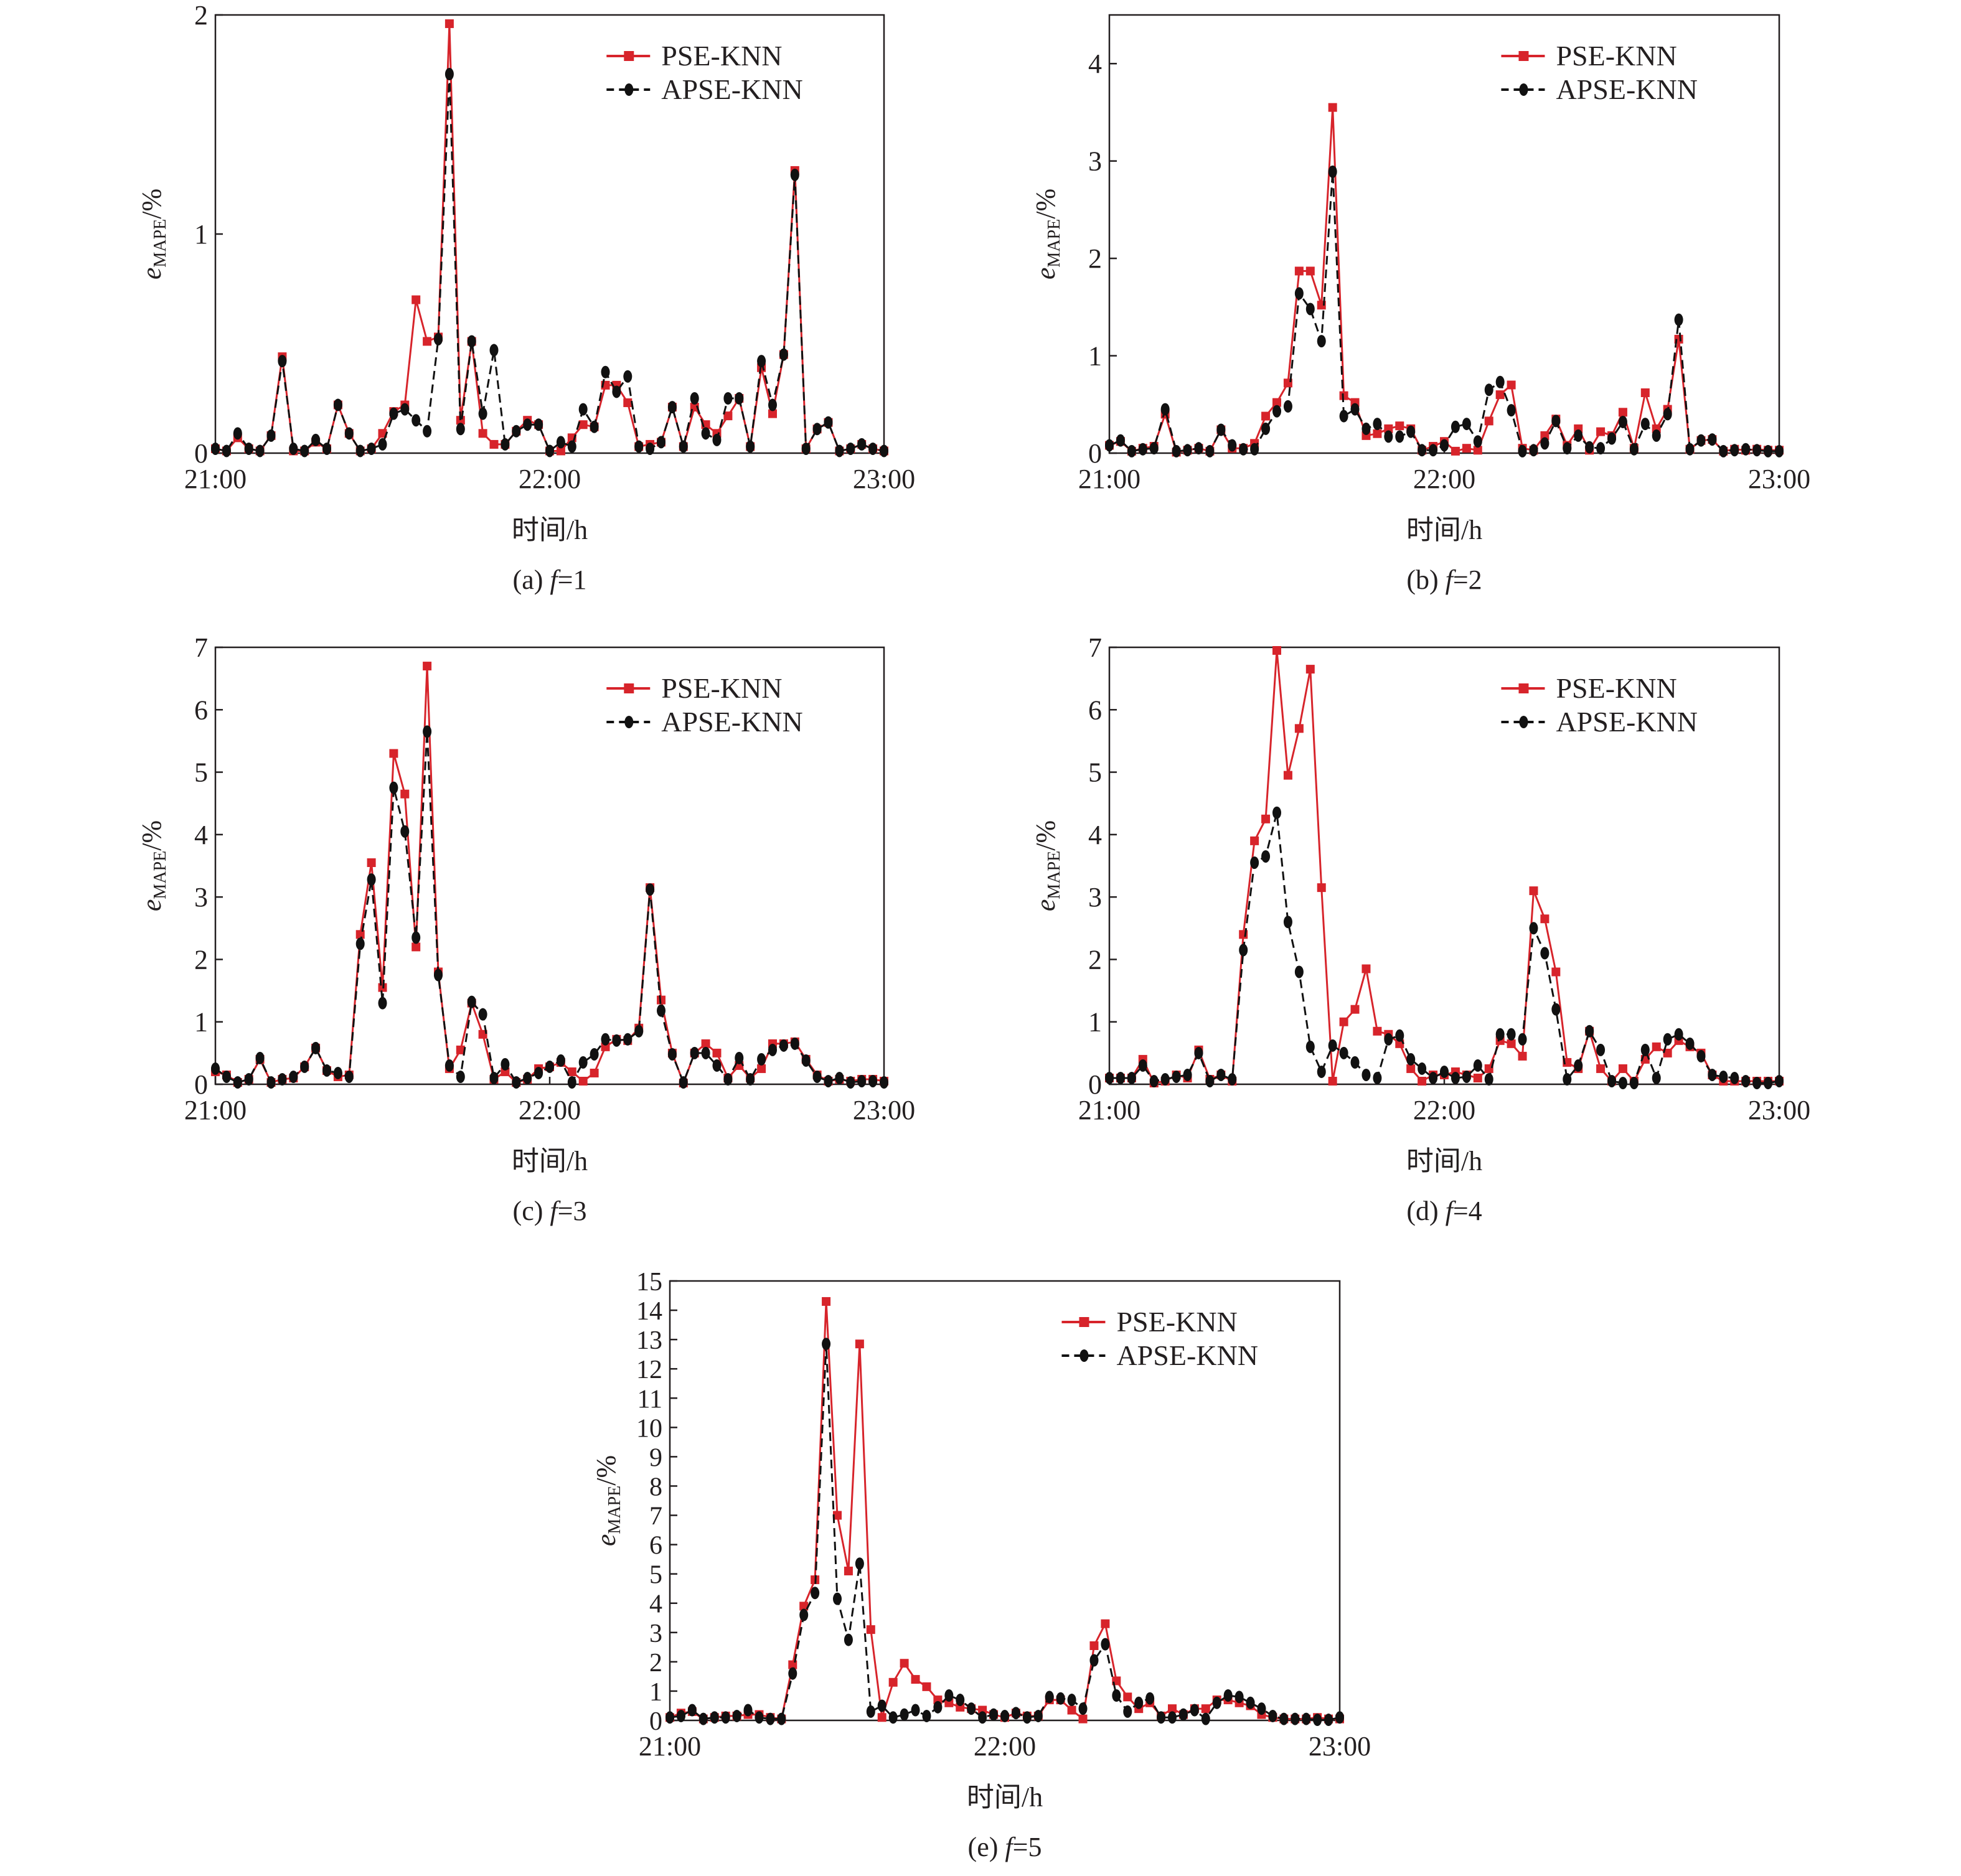 The height and width of the screenshot is (1876, 1961). Describe the element at coordinates (1444, 580) in the screenshot. I see `panel-caption: (b) f=2` at that location.